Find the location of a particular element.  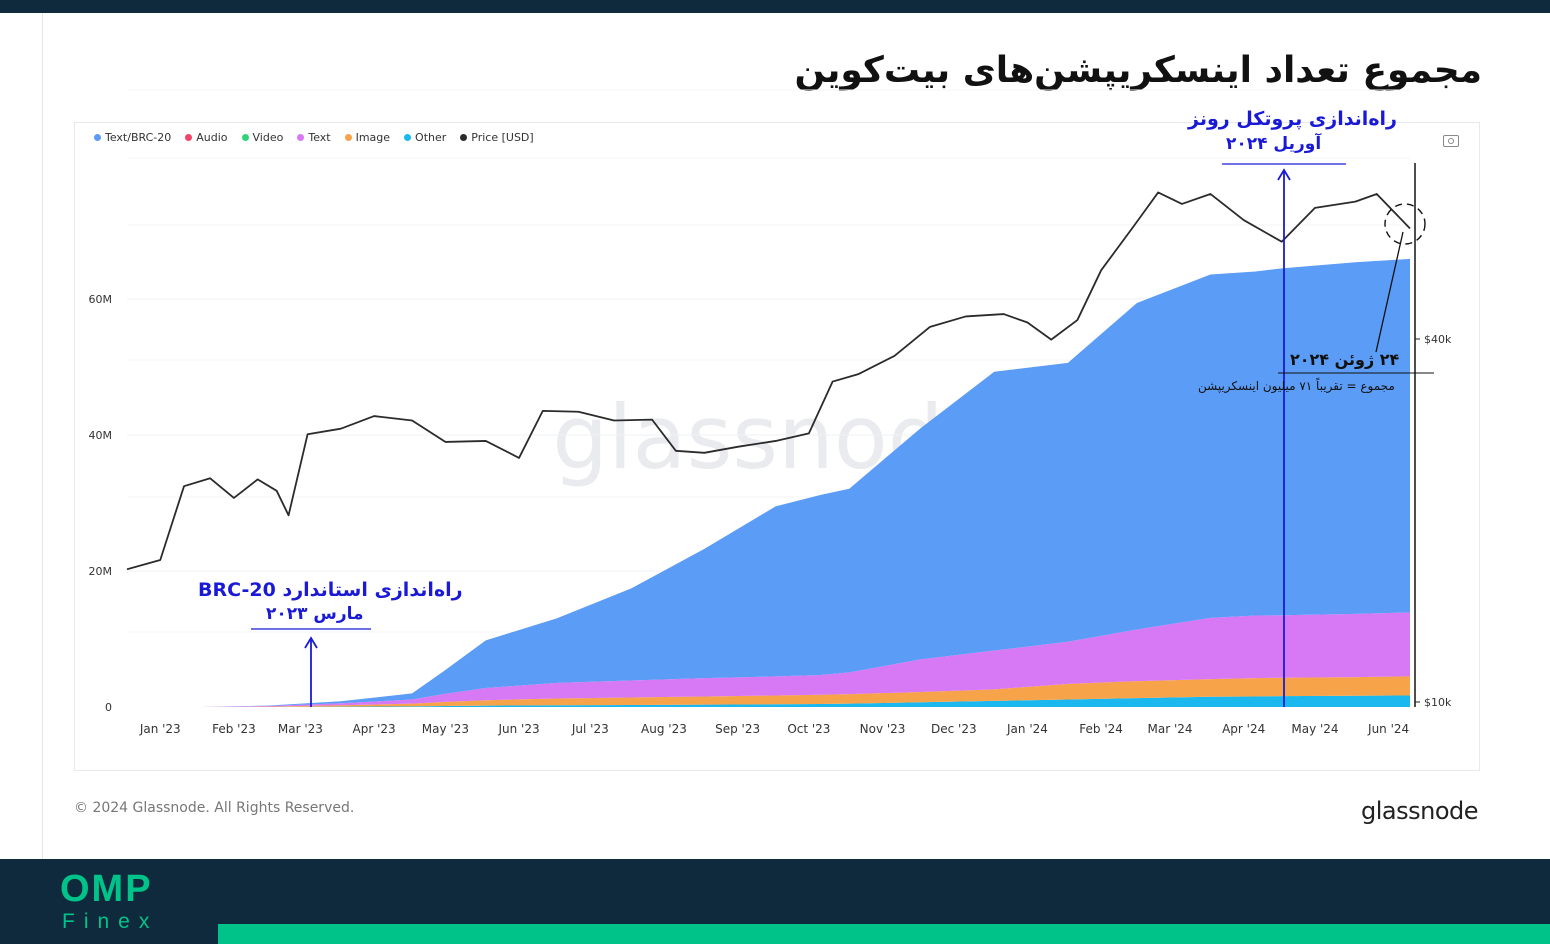

y-tick-label: 60M is located at coordinates (101, 299).